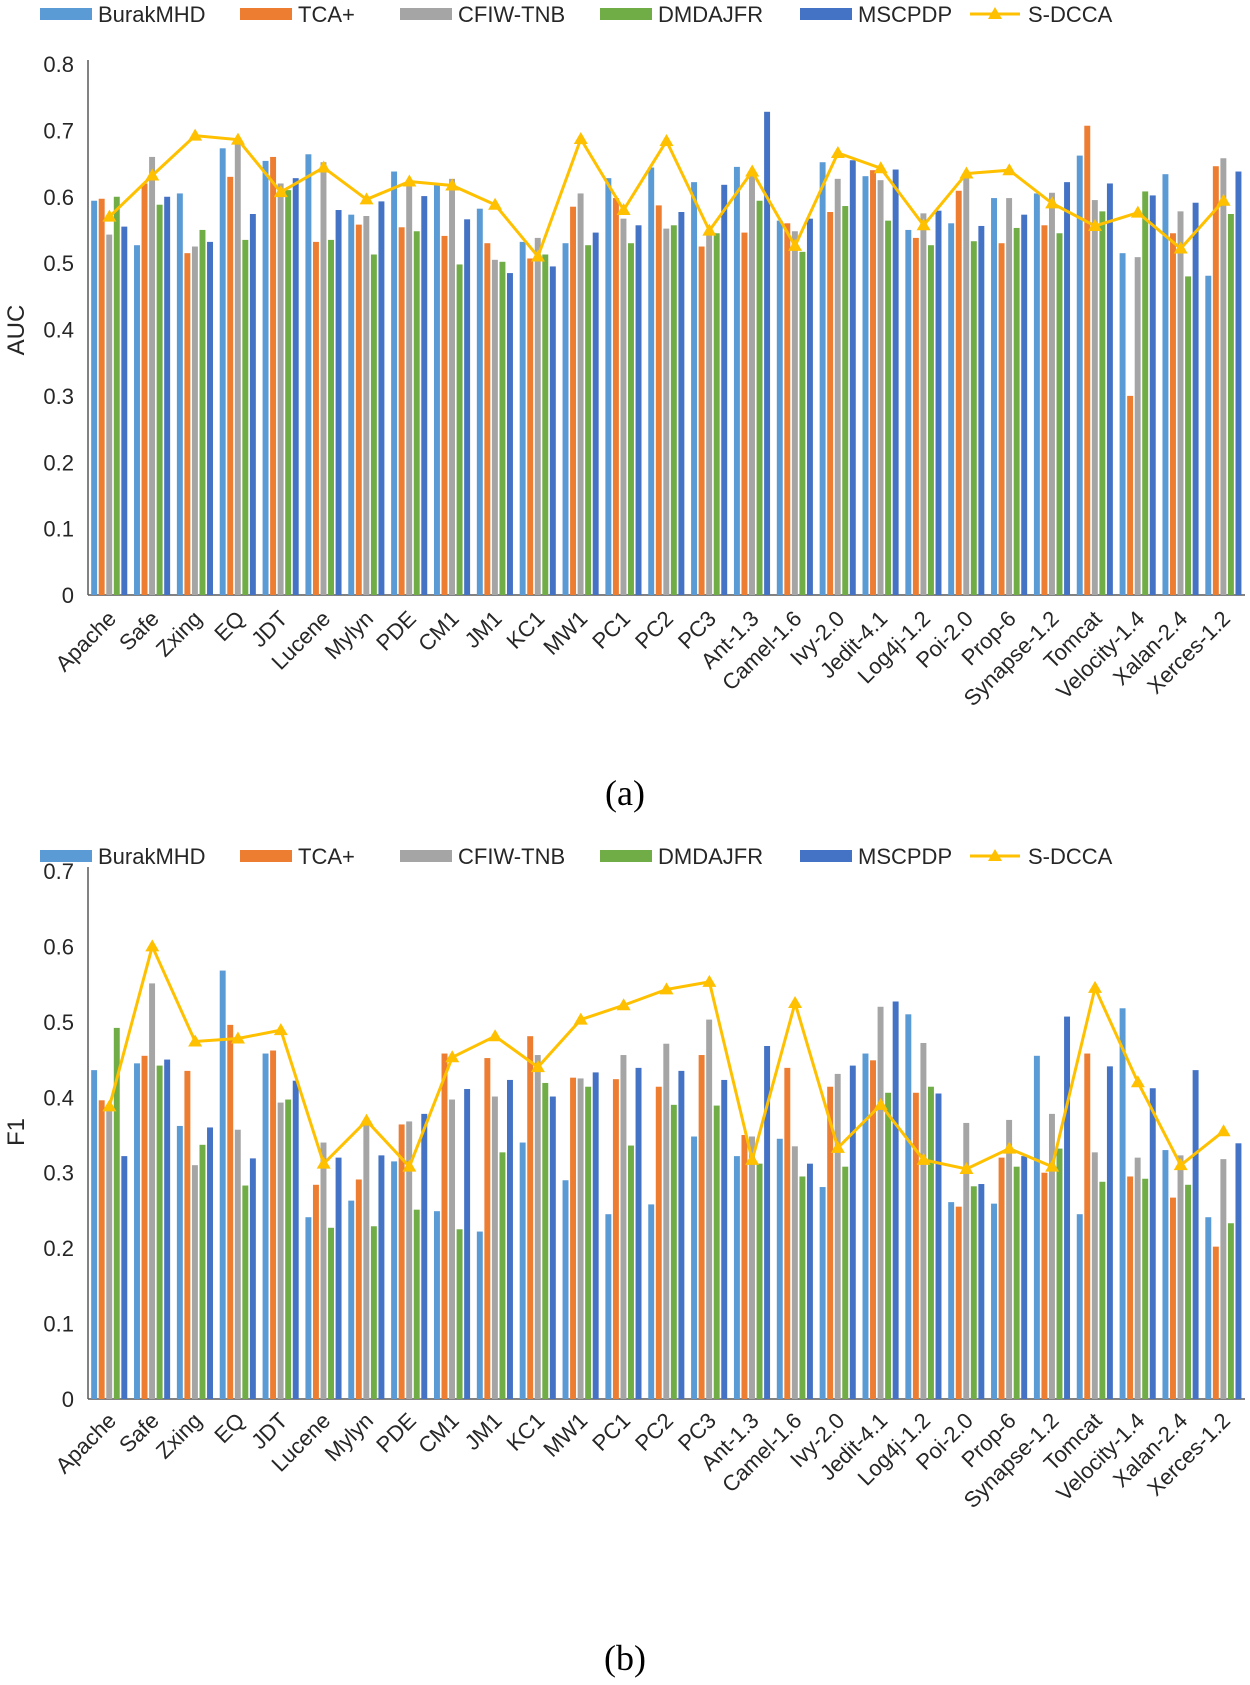  Describe the element at coordinates (349, 1437) in the screenshot. I see `x-tick-label-mylyn: Mylyn` at that location.